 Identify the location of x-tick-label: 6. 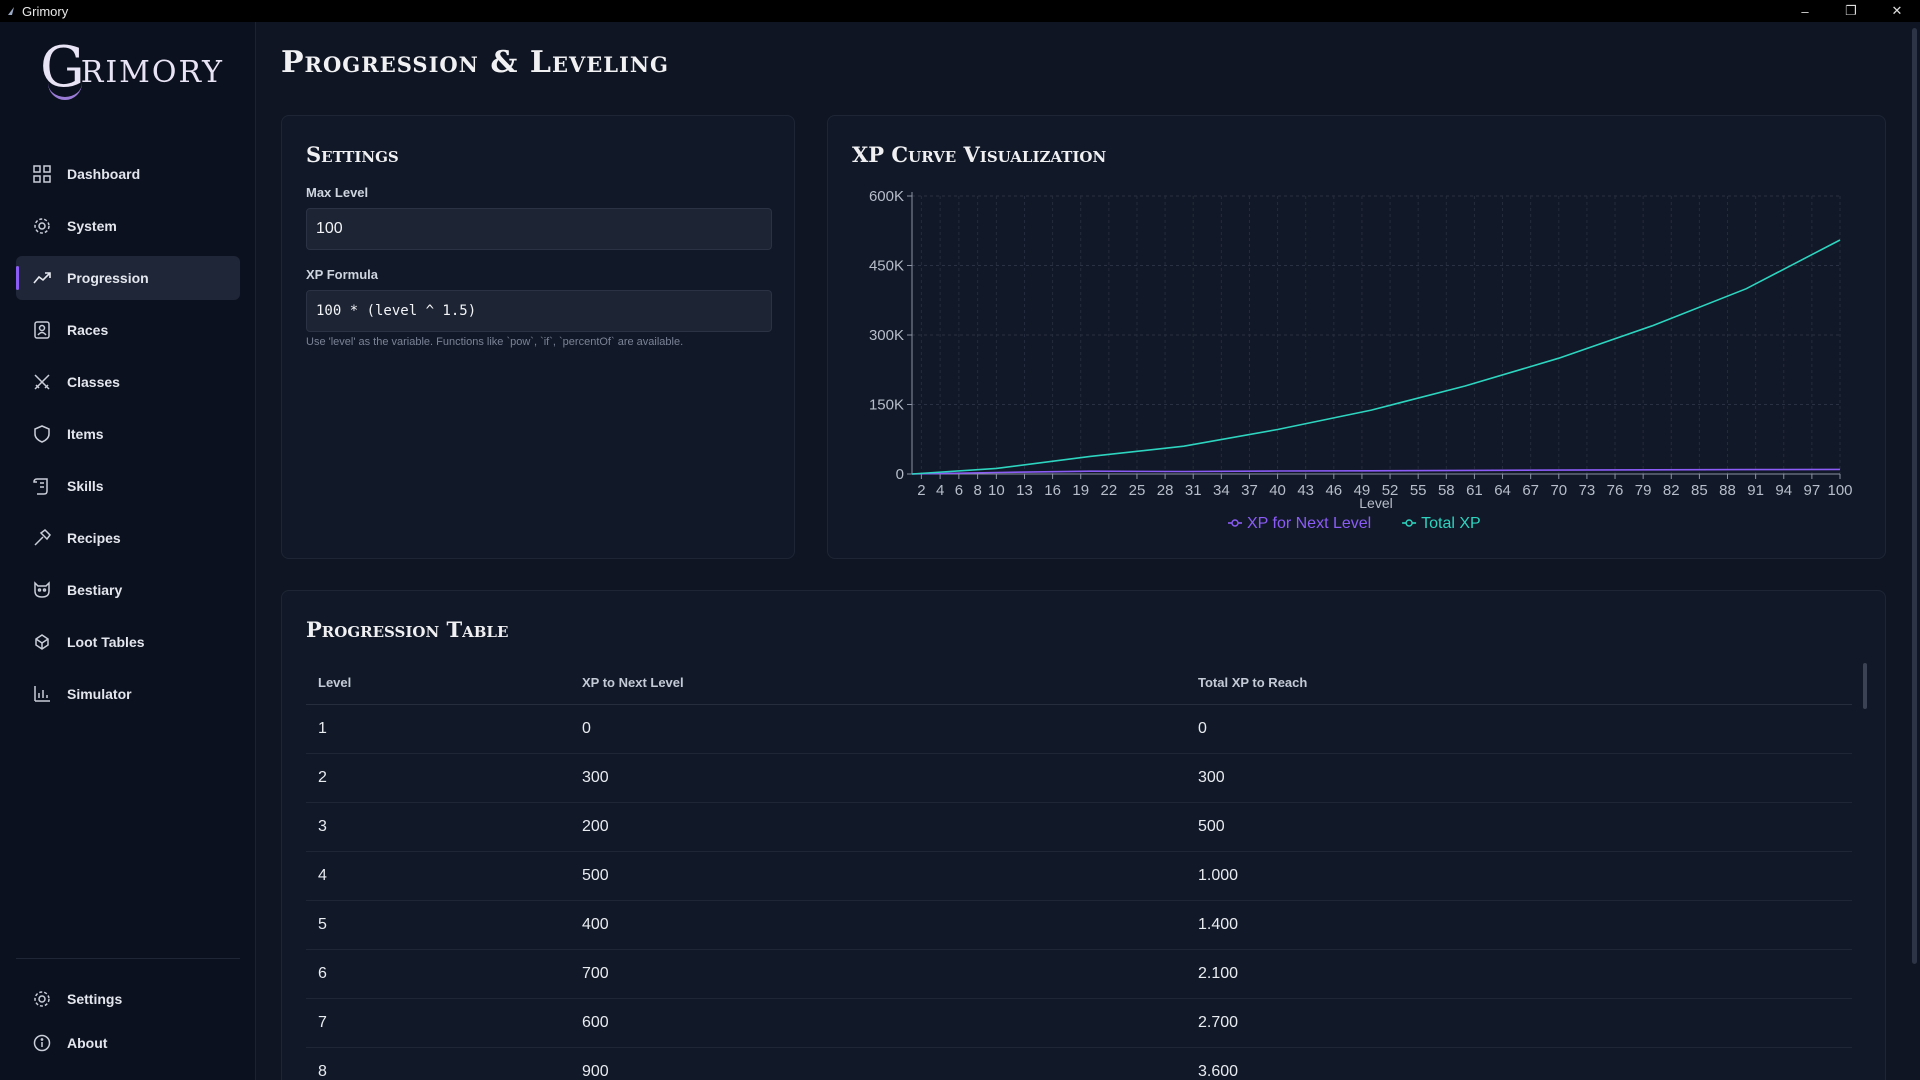
(959, 490).